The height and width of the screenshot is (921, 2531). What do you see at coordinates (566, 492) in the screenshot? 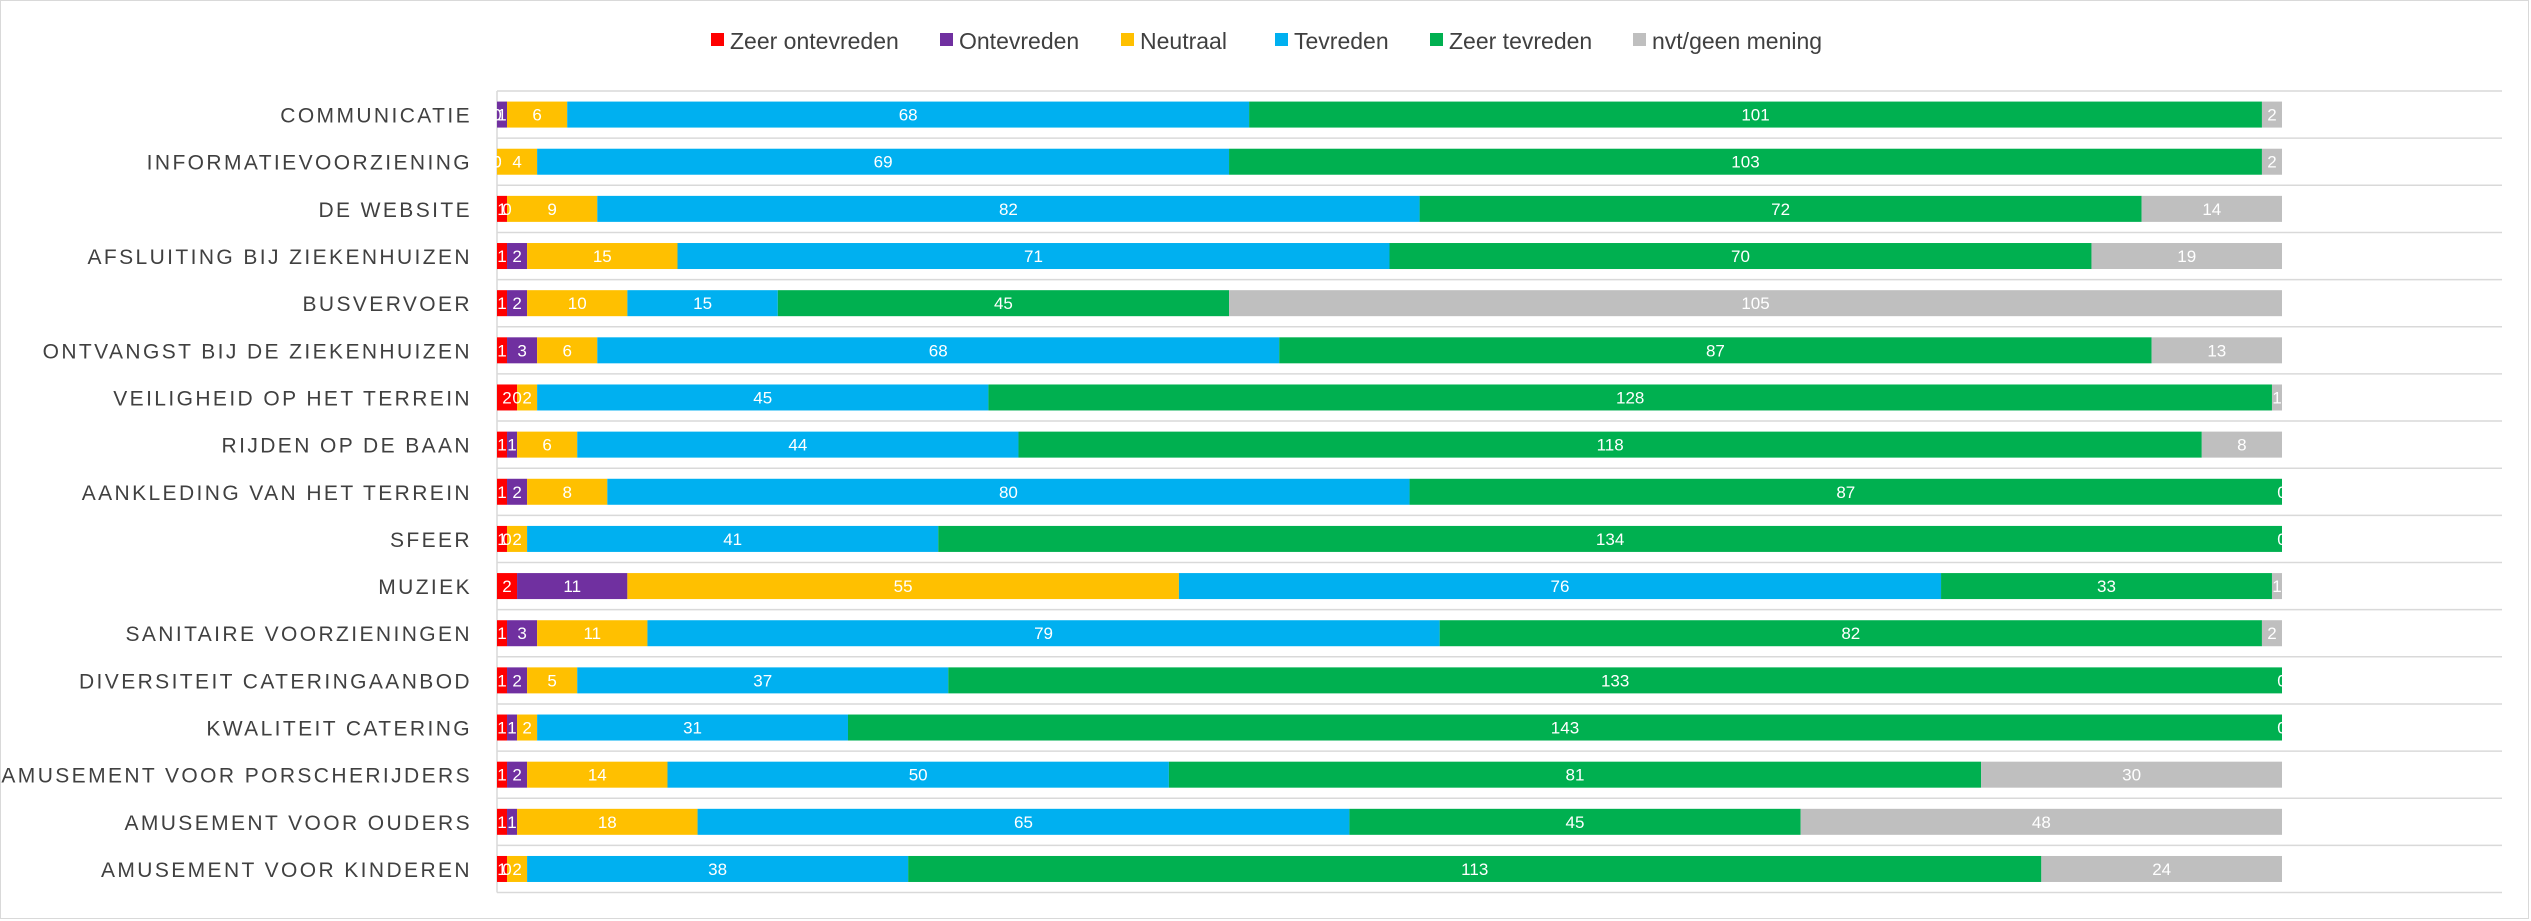
I see `value-label: 8` at bounding box center [566, 492].